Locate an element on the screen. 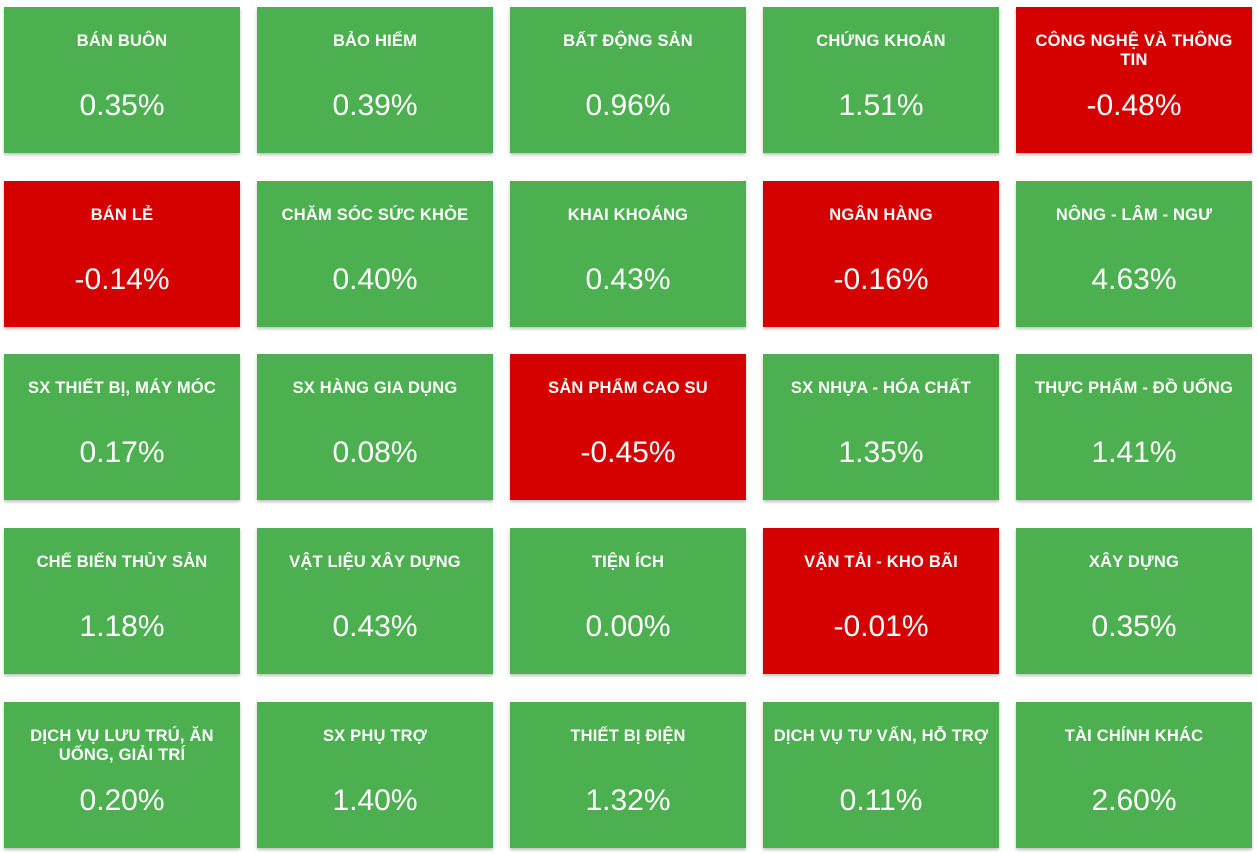 The image size is (1258, 854). sector-name: KHAI KHOÁNG is located at coordinates (628, 215).